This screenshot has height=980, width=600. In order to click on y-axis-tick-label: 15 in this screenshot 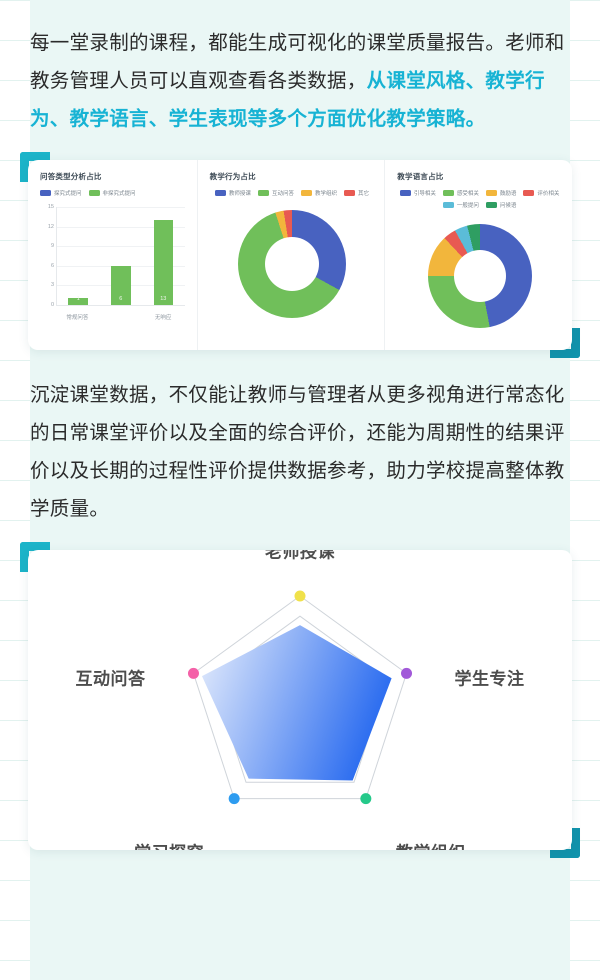, I will do `click(50, 207)`.